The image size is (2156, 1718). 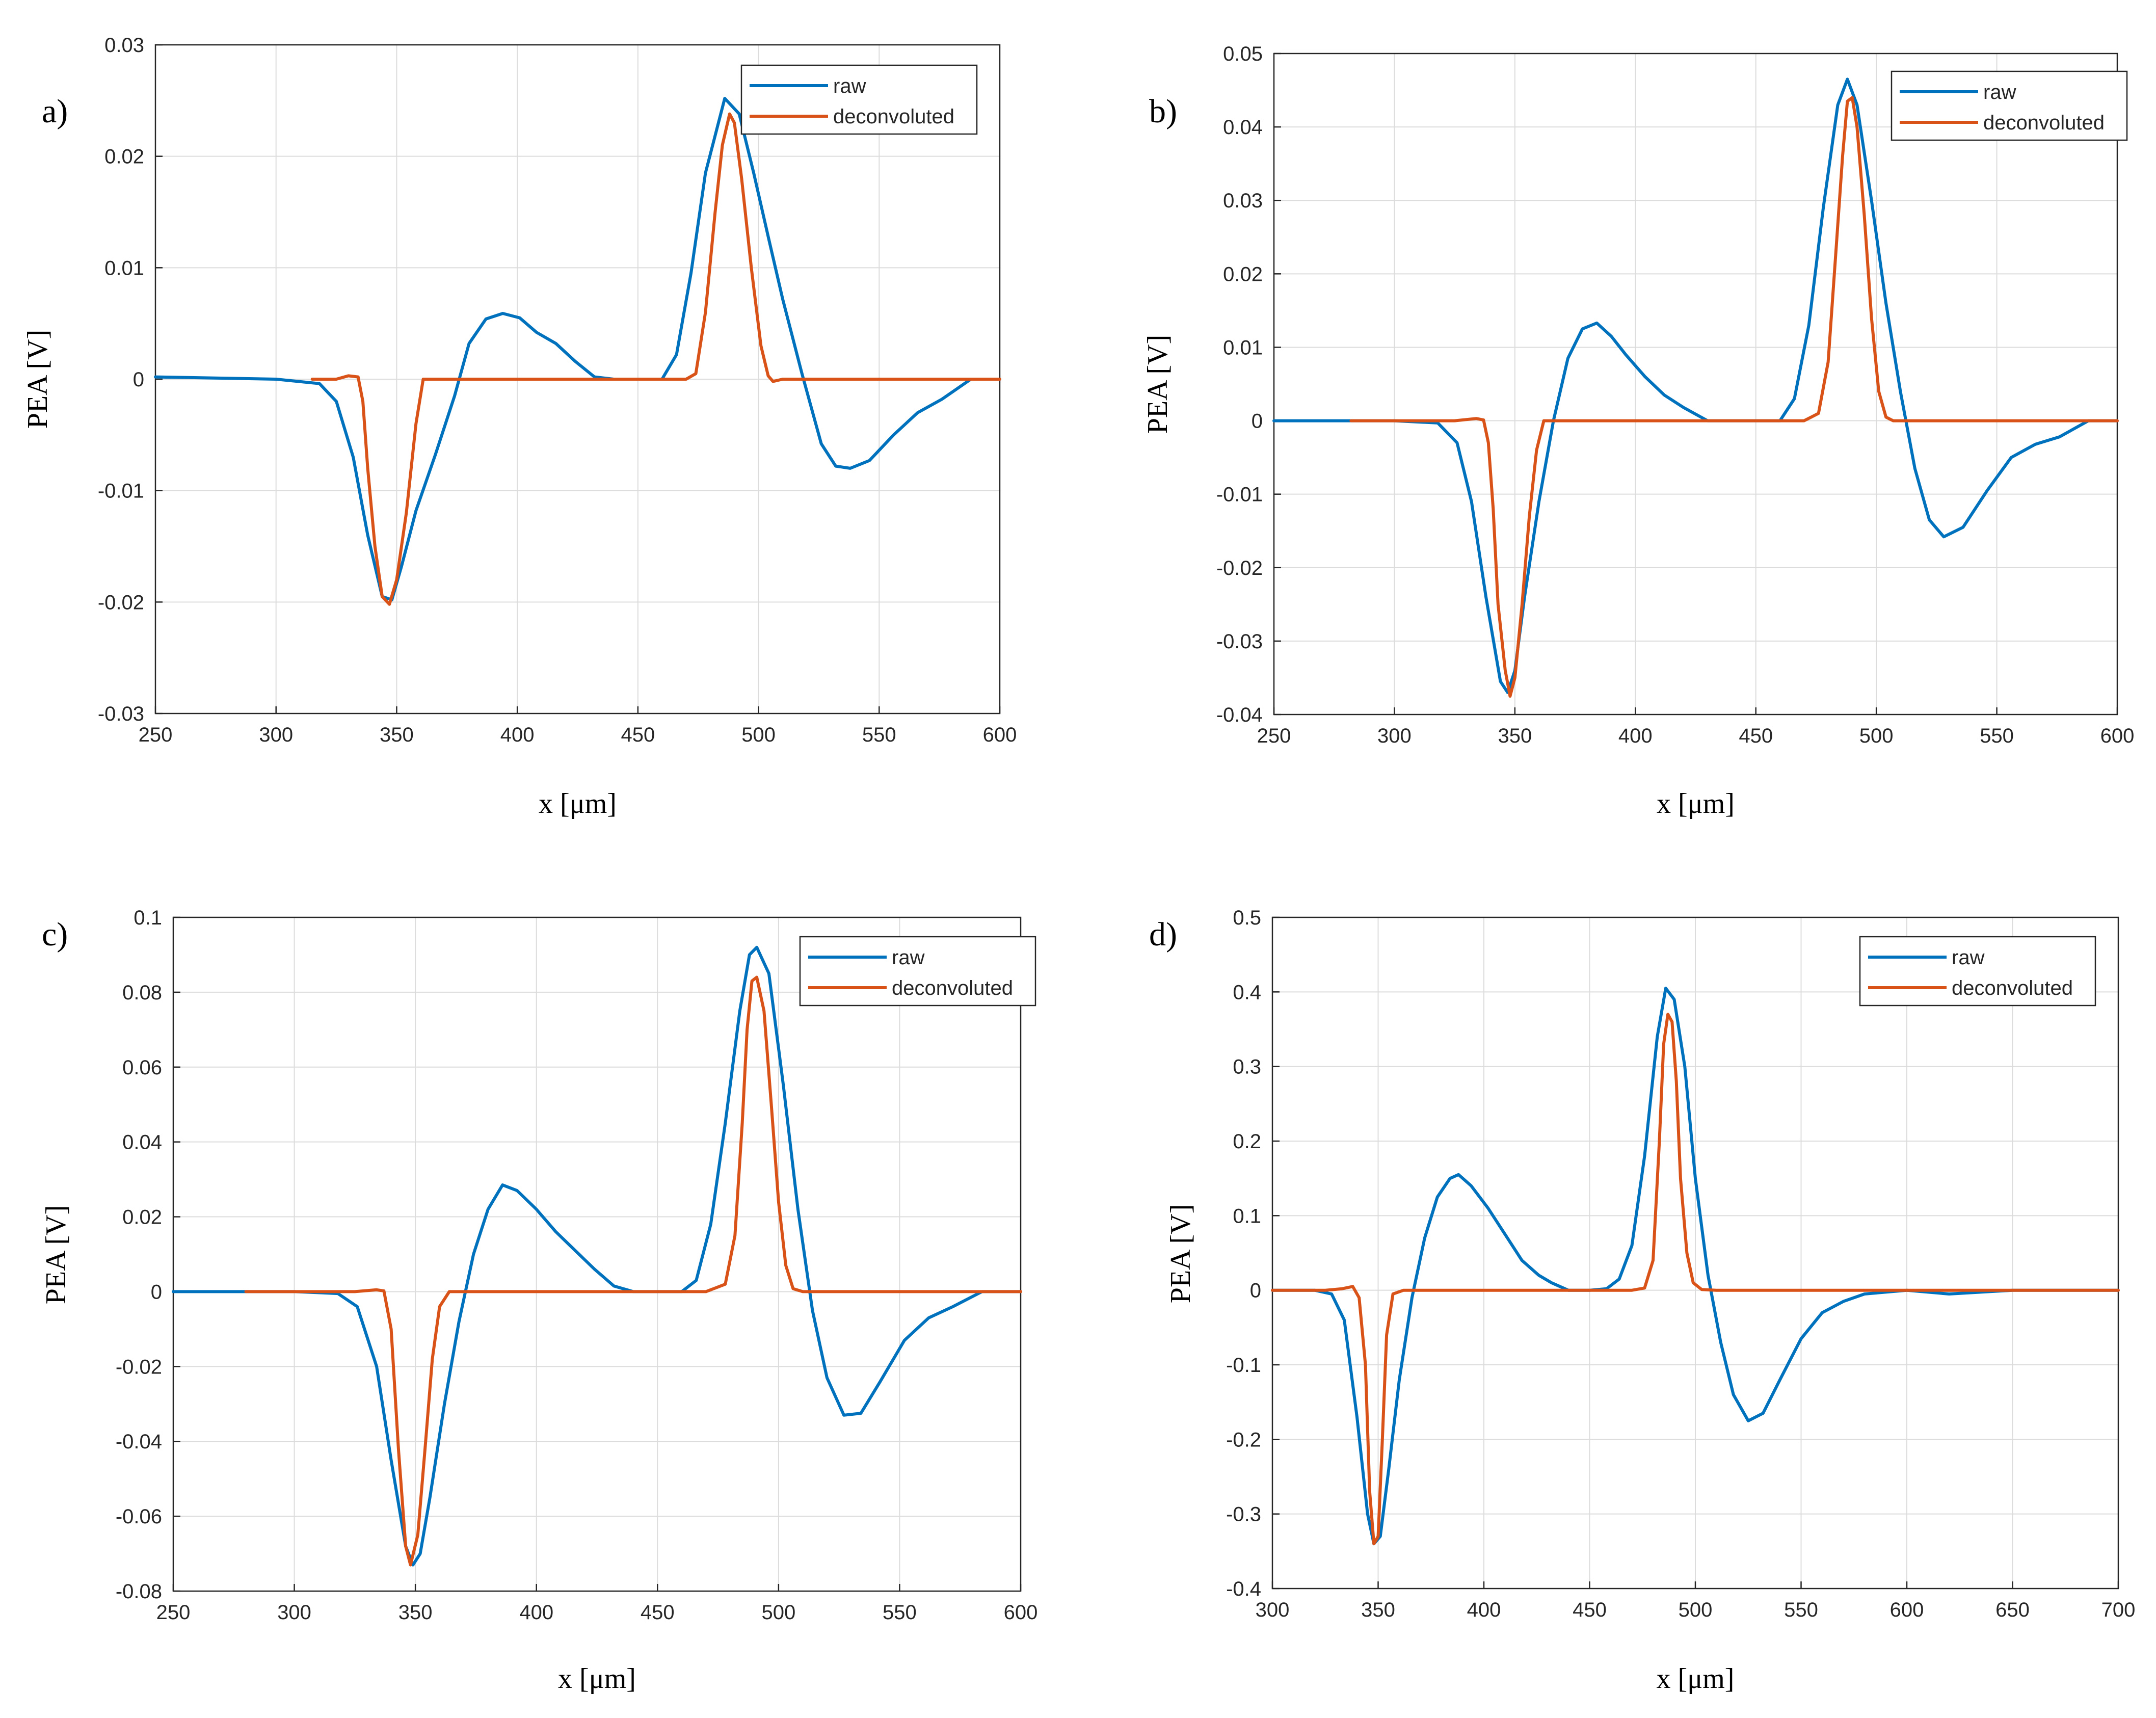 What do you see at coordinates (139, 1517) in the screenshot?
I see `y-tick-label: -0.06` at bounding box center [139, 1517].